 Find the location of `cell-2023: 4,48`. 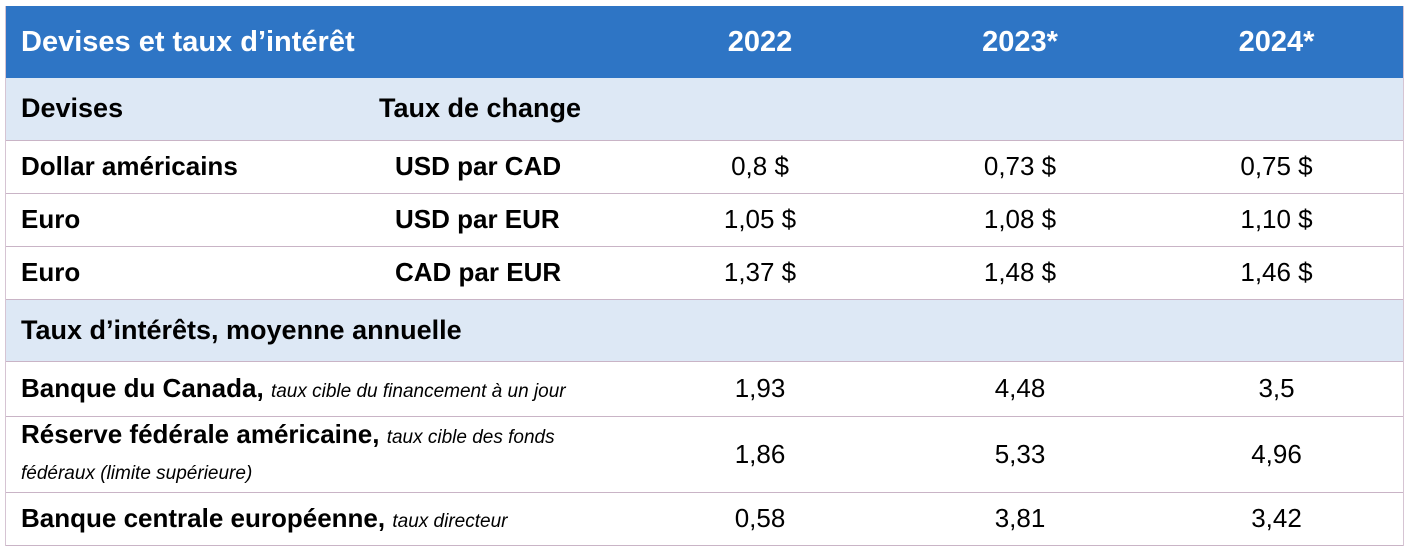

cell-2023: 4,48 is located at coordinates (1020, 389).